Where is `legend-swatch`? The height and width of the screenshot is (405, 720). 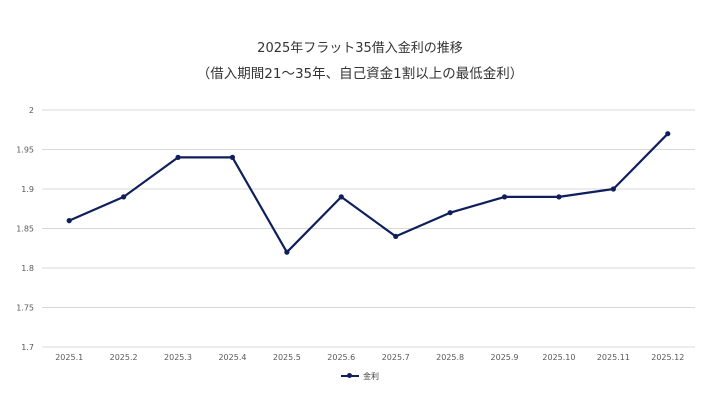
legend-swatch is located at coordinates (350, 375).